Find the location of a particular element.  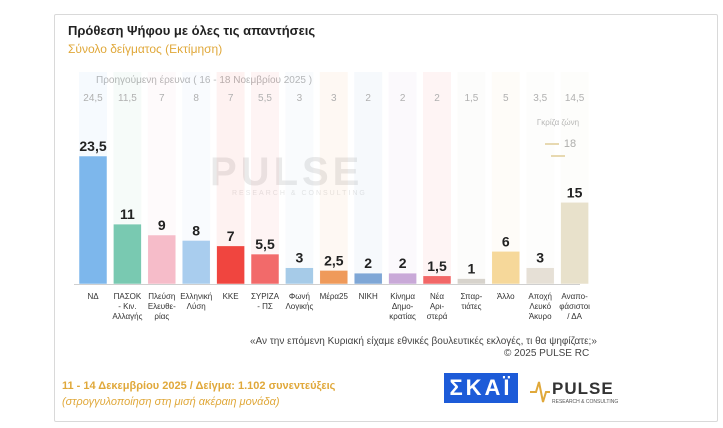

previous-value-label: 5 is located at coordinates (506, 98).